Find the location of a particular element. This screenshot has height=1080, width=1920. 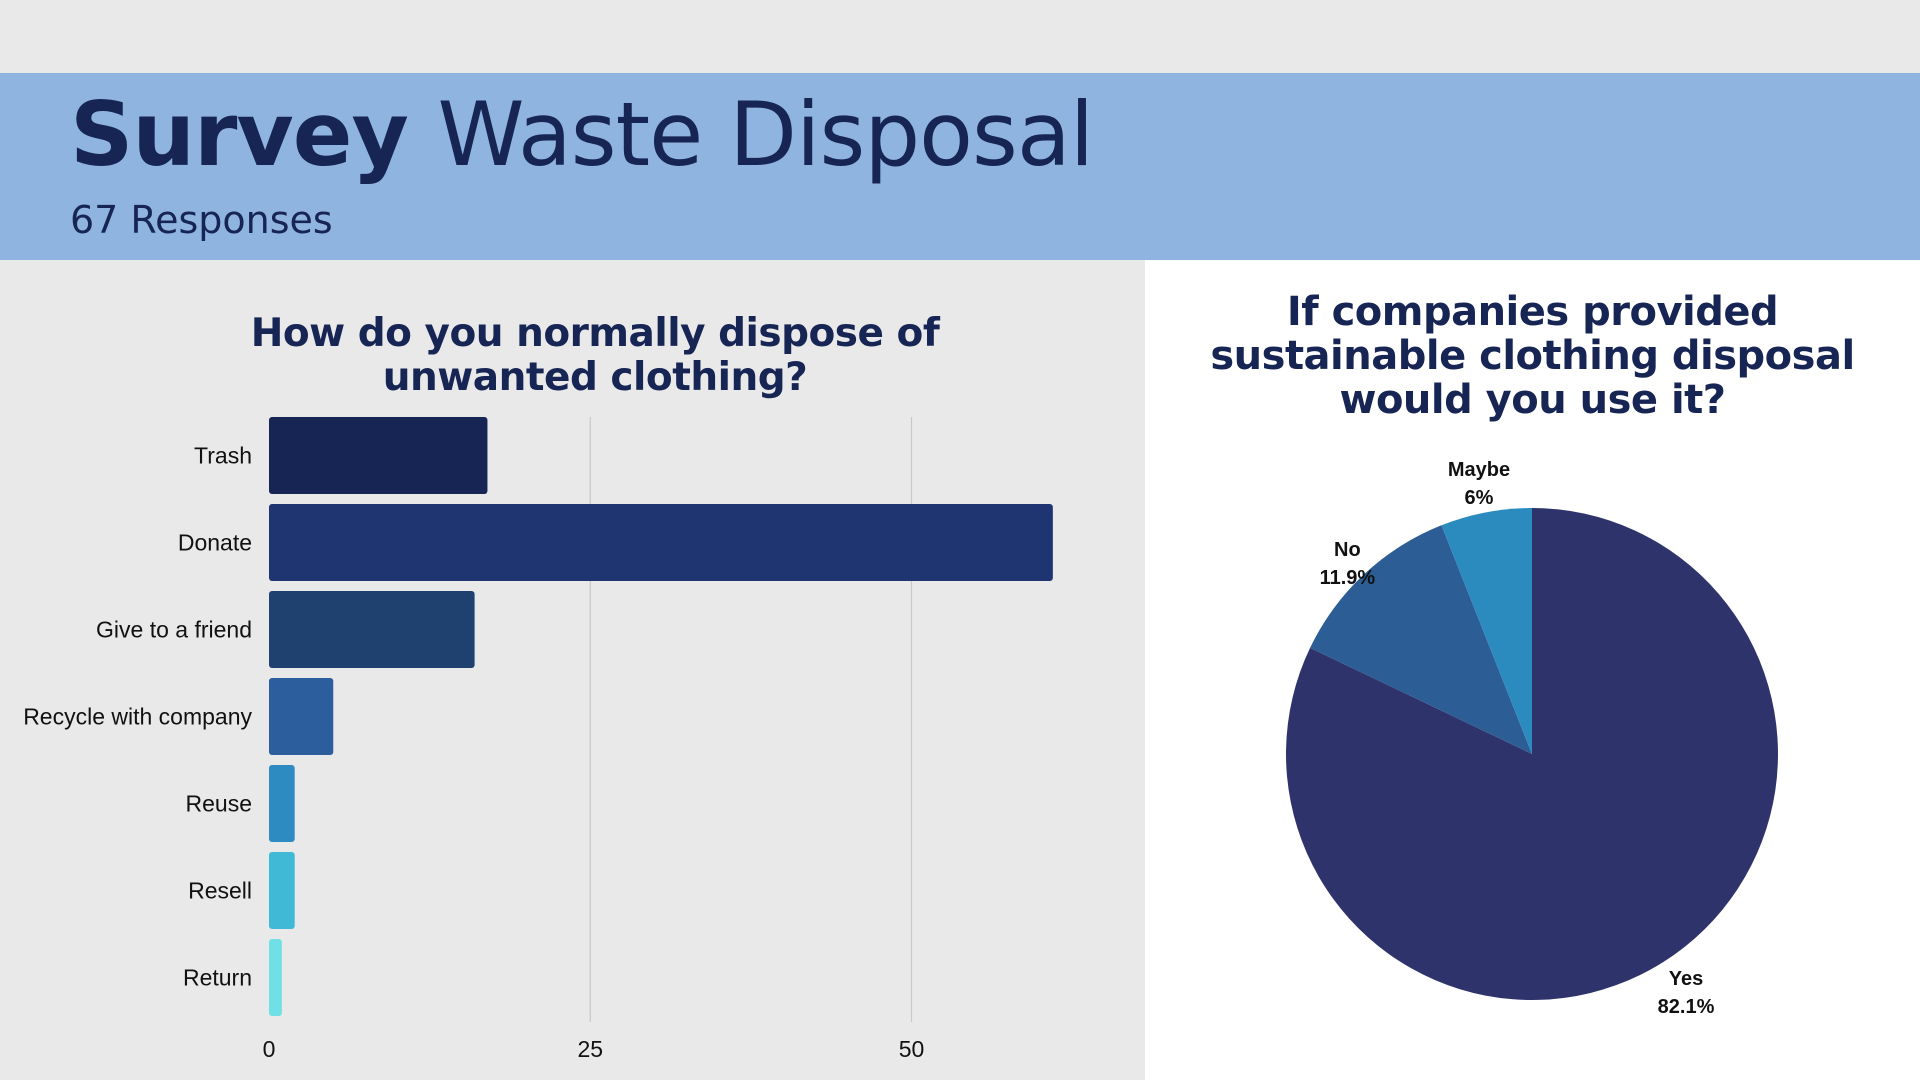

top-strip is located at coordinates (960, 36).